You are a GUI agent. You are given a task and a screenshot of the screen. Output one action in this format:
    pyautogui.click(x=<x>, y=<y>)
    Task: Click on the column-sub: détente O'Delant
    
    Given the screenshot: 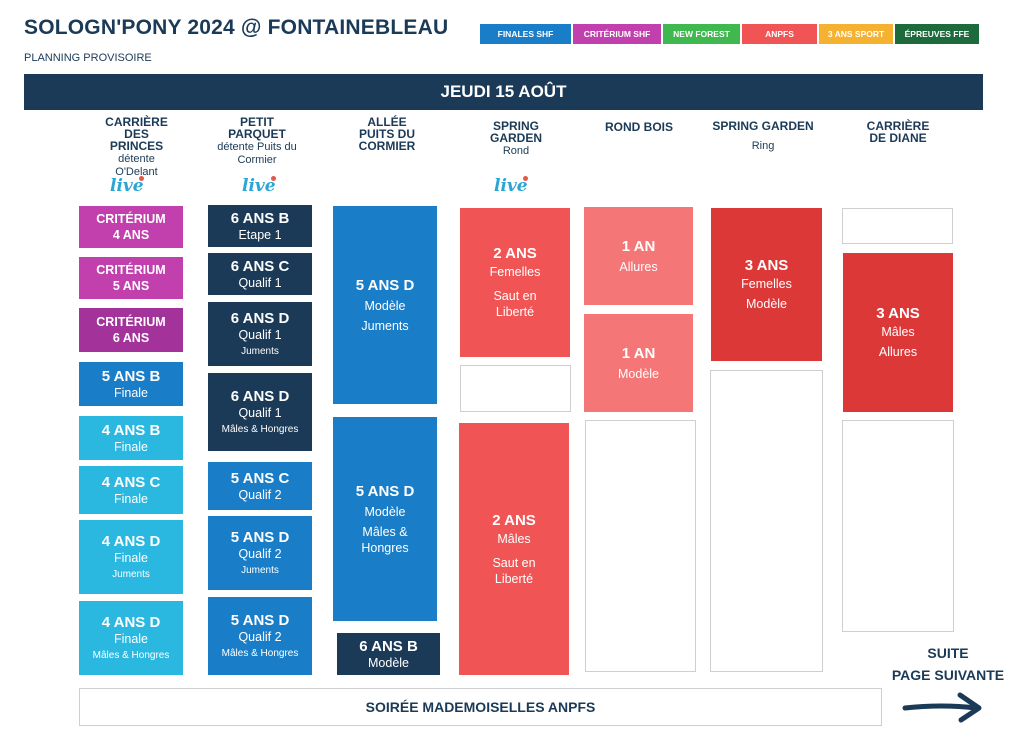 What is the action you would take?
    pyautogui.click(x=136, y=165)
    